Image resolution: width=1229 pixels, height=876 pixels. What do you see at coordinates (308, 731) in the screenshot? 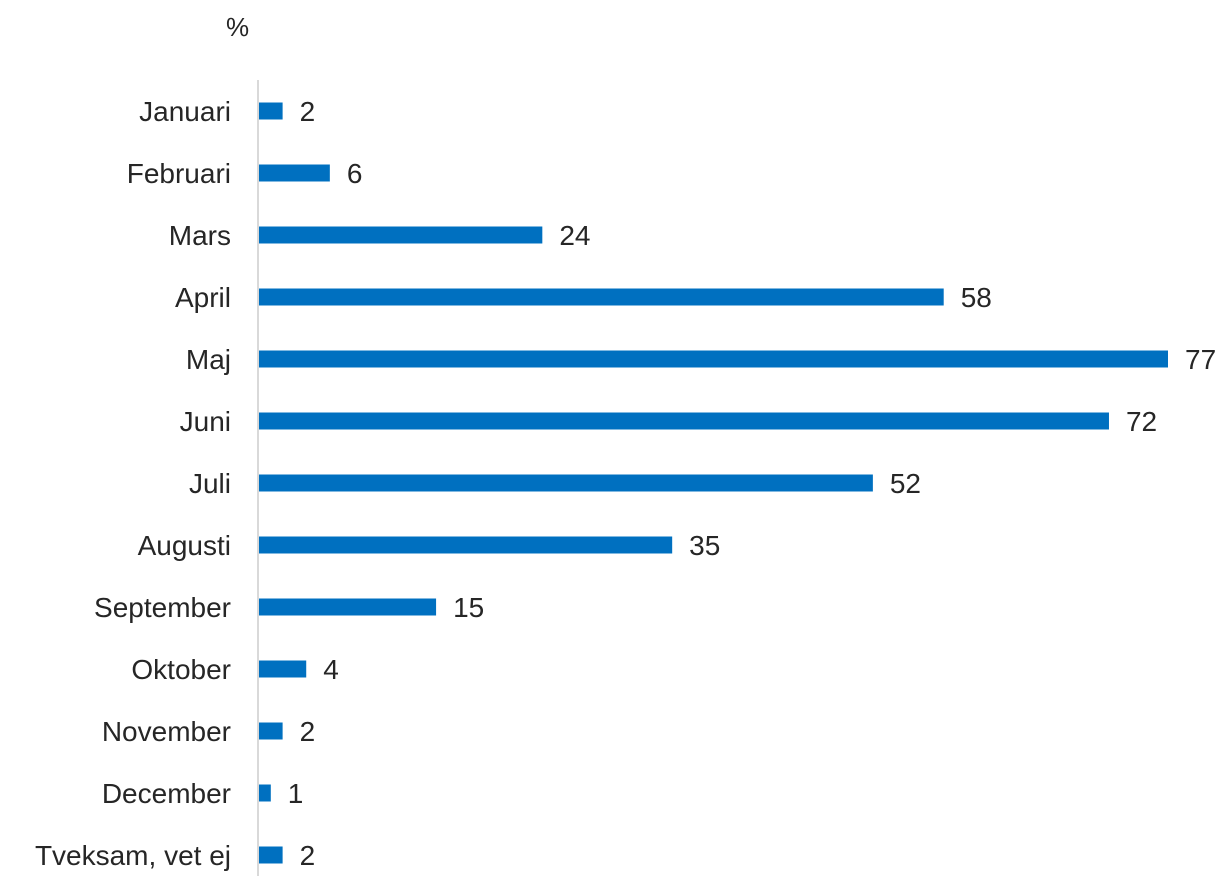
I see `value-label-10: 2` at bounding box center [308, 731].